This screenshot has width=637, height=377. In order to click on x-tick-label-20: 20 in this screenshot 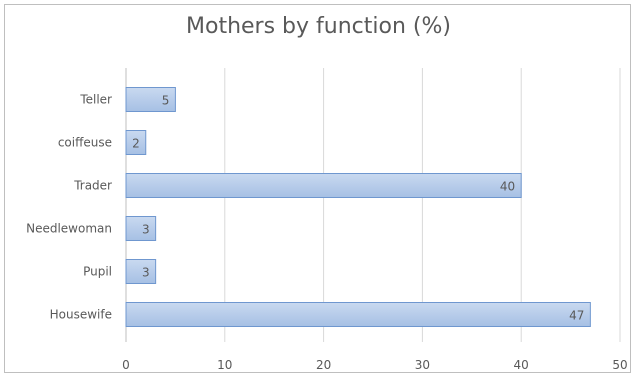, I will do `click(323, 365)`.